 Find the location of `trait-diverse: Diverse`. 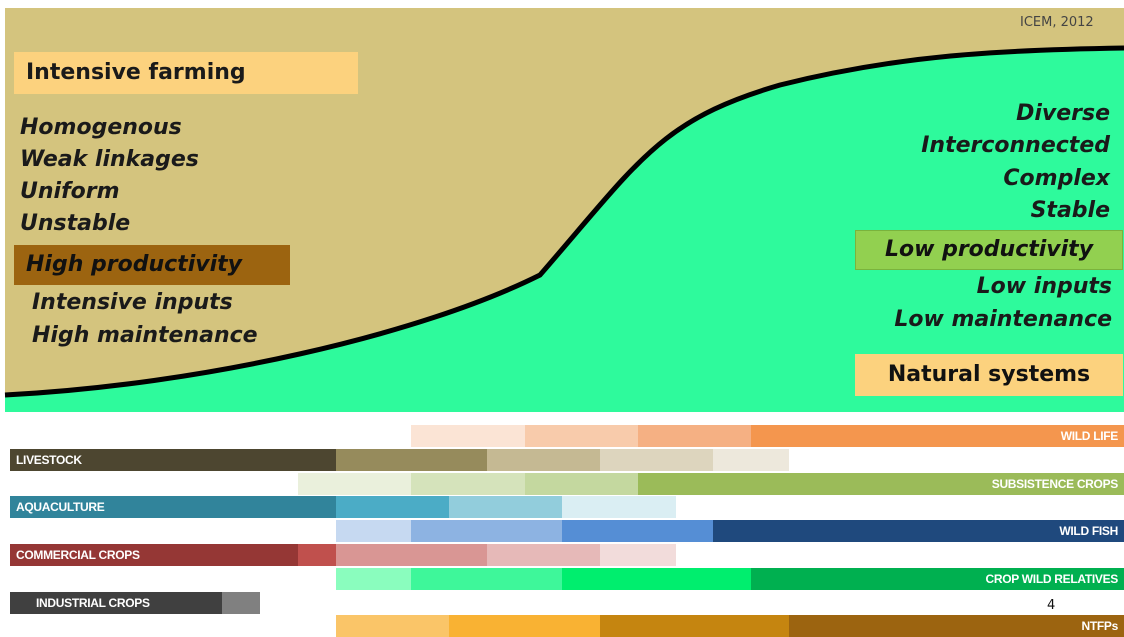

trait-diverse: Diverse is located at coordinates (1063, 113).